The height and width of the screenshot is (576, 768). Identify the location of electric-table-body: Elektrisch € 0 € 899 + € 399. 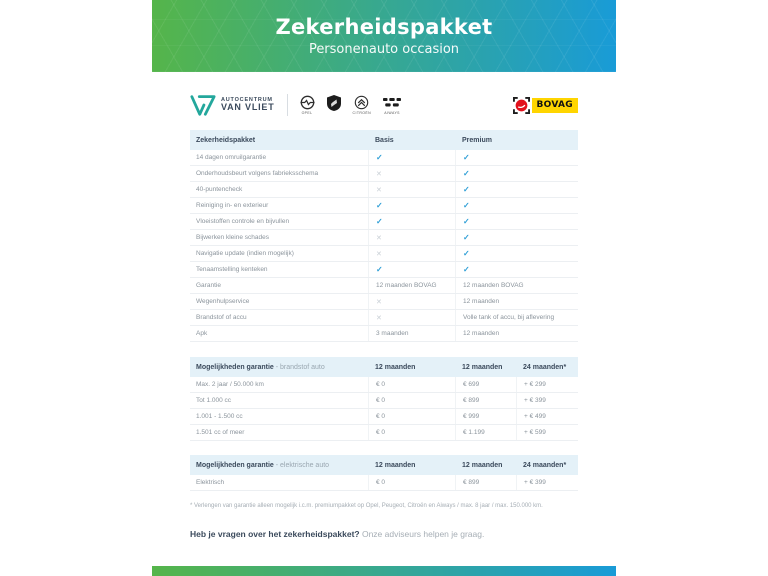
(384, 483).